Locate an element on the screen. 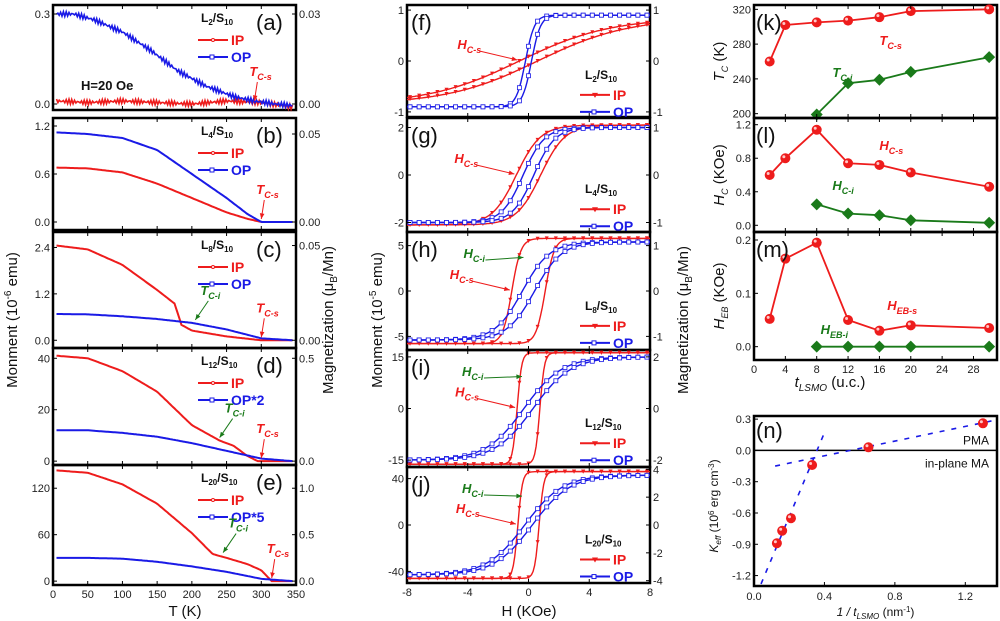 This screenshot has width=1000, height=621. panel-label: (h) is located at coordinates (424, 249).